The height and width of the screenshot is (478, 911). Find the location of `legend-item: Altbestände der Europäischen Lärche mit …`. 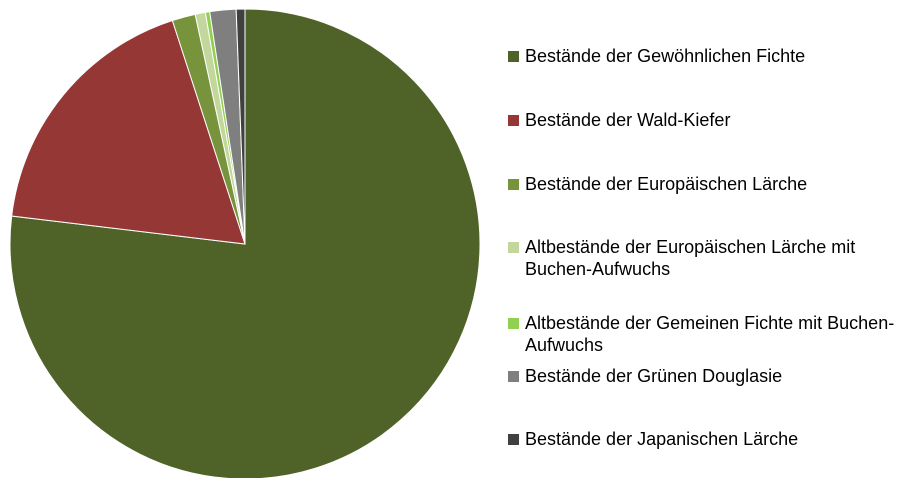

legend-item: Altbestände der Europäischen Lärche mit … is located at coordinates (708, 258).